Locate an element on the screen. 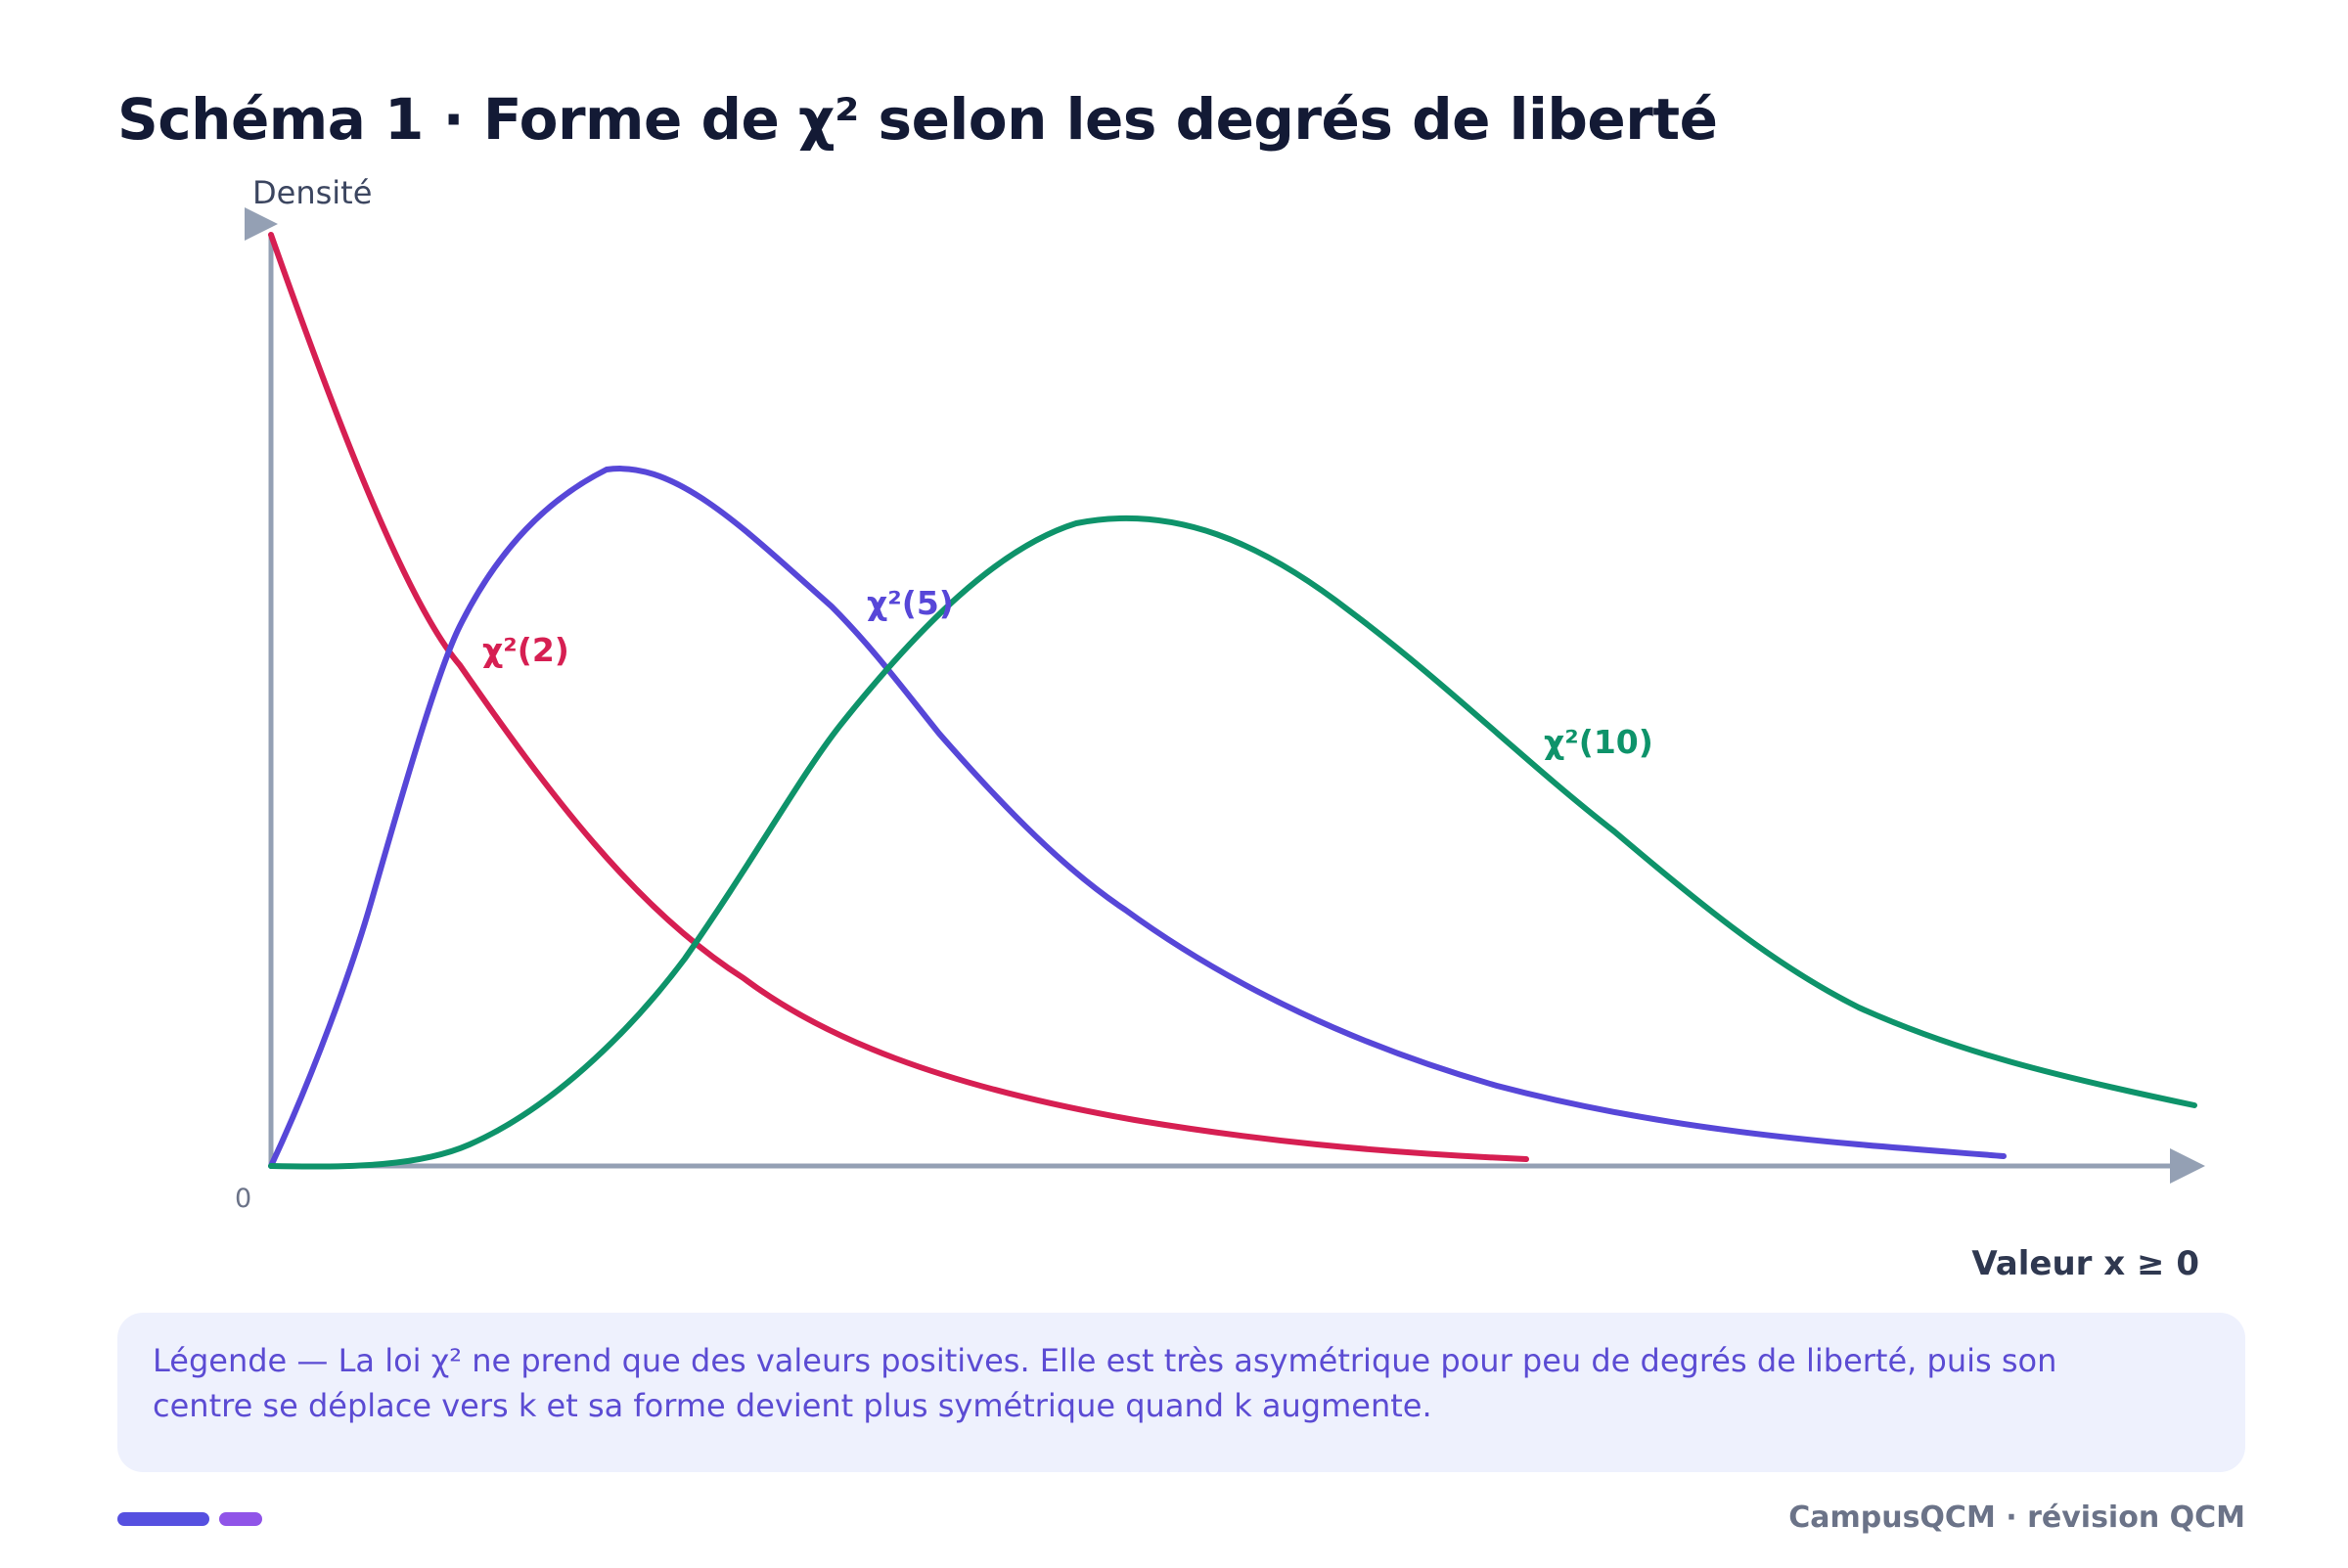  origin-label: 0 is located at coordinates (243, 1199).